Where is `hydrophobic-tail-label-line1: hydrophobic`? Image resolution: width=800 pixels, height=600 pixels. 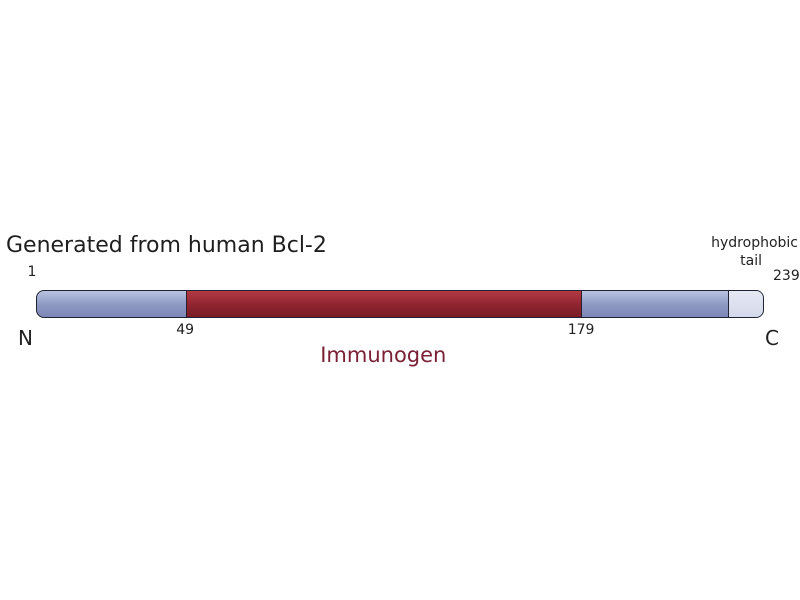 hydrophobic-tail-label-line1: hydrophobic is located at coordinates (754, 243).